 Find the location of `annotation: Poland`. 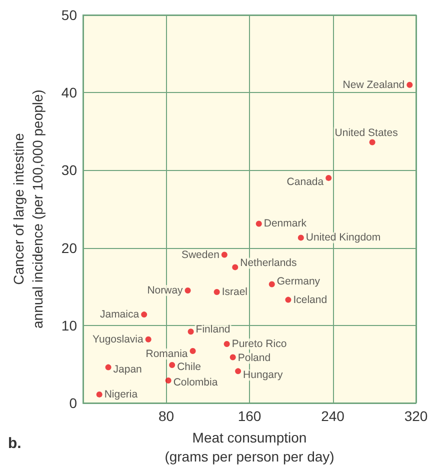

annotation: Poland is located at coordinates (254, 358).